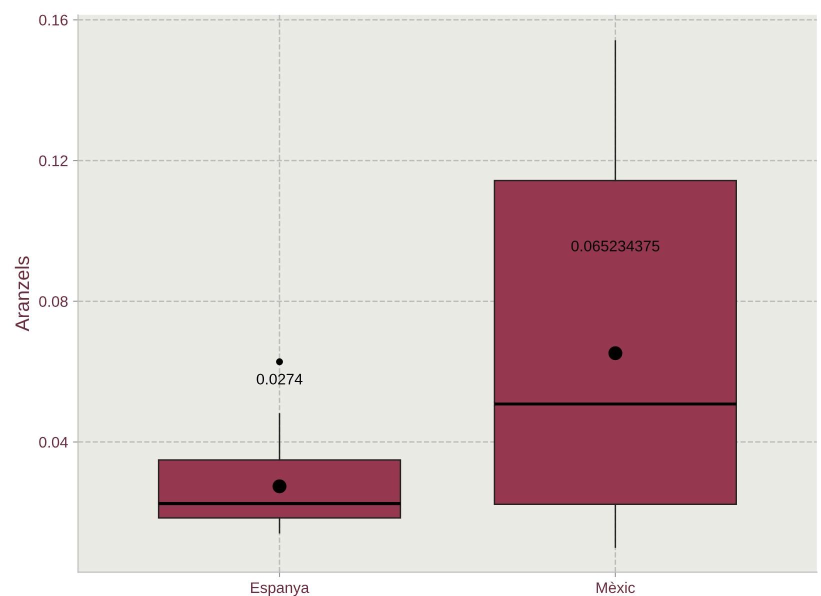 This screenshot has width=821, height=596. Describe the element at coordinates (280, 589) in the screenshot. I see `x-tick-label: Espanya` at that location.